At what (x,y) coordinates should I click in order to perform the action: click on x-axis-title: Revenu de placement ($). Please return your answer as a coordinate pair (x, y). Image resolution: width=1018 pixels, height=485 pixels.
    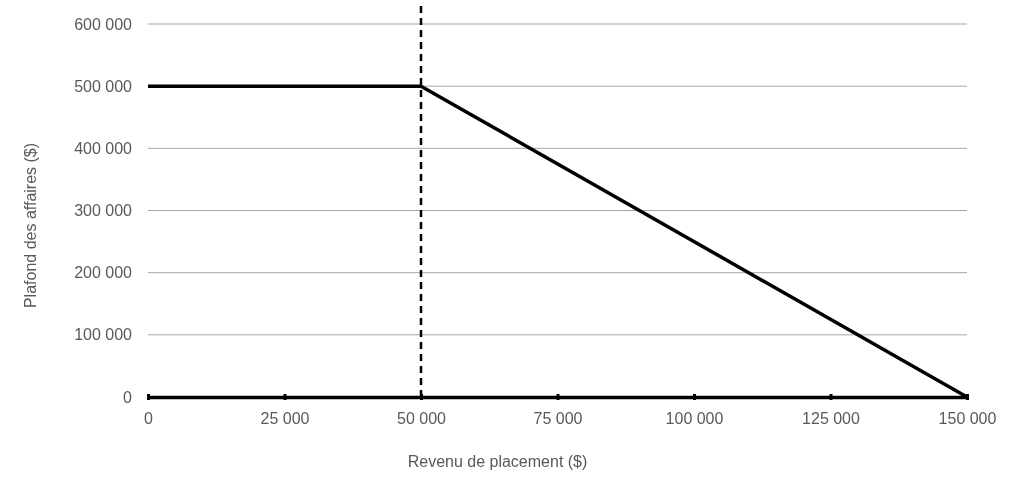
    Looking at the image, I should click on (497, 461).